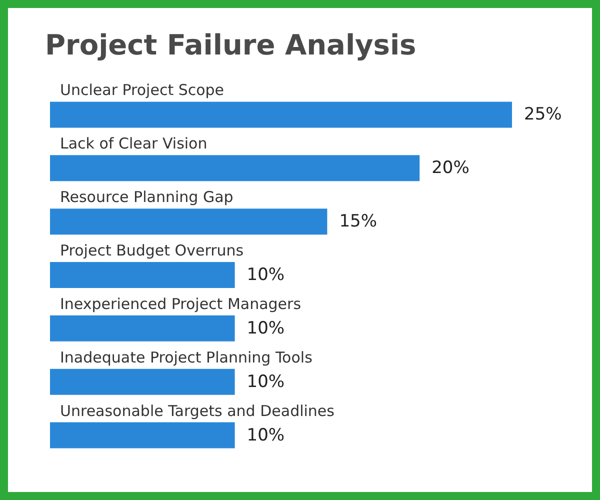 This screenshot has width=600, height=500. Describe the element at coordinates (181, 303) in the screenshot. I see `y-tick-label: Inexperienced Project Managers` at that location.